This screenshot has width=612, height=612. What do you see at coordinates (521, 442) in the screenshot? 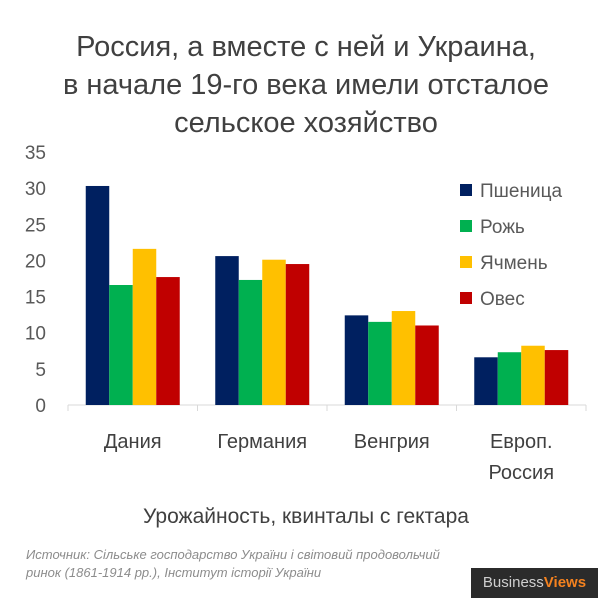
I see `x-tick-label: Европ.` at bounding box center [521, 442].